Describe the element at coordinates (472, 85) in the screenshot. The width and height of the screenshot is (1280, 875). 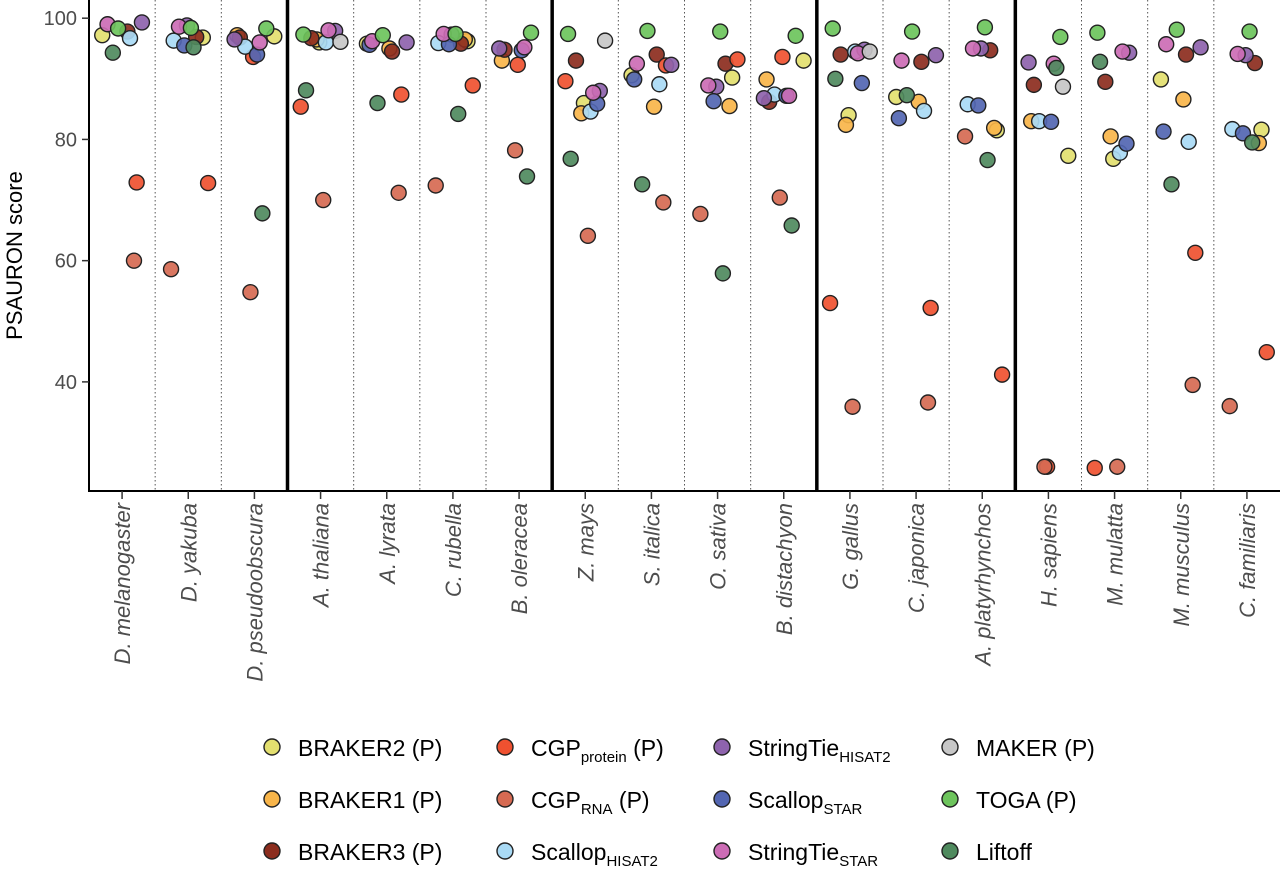
I see `point-cgp_protein-c-rubella` at that location.